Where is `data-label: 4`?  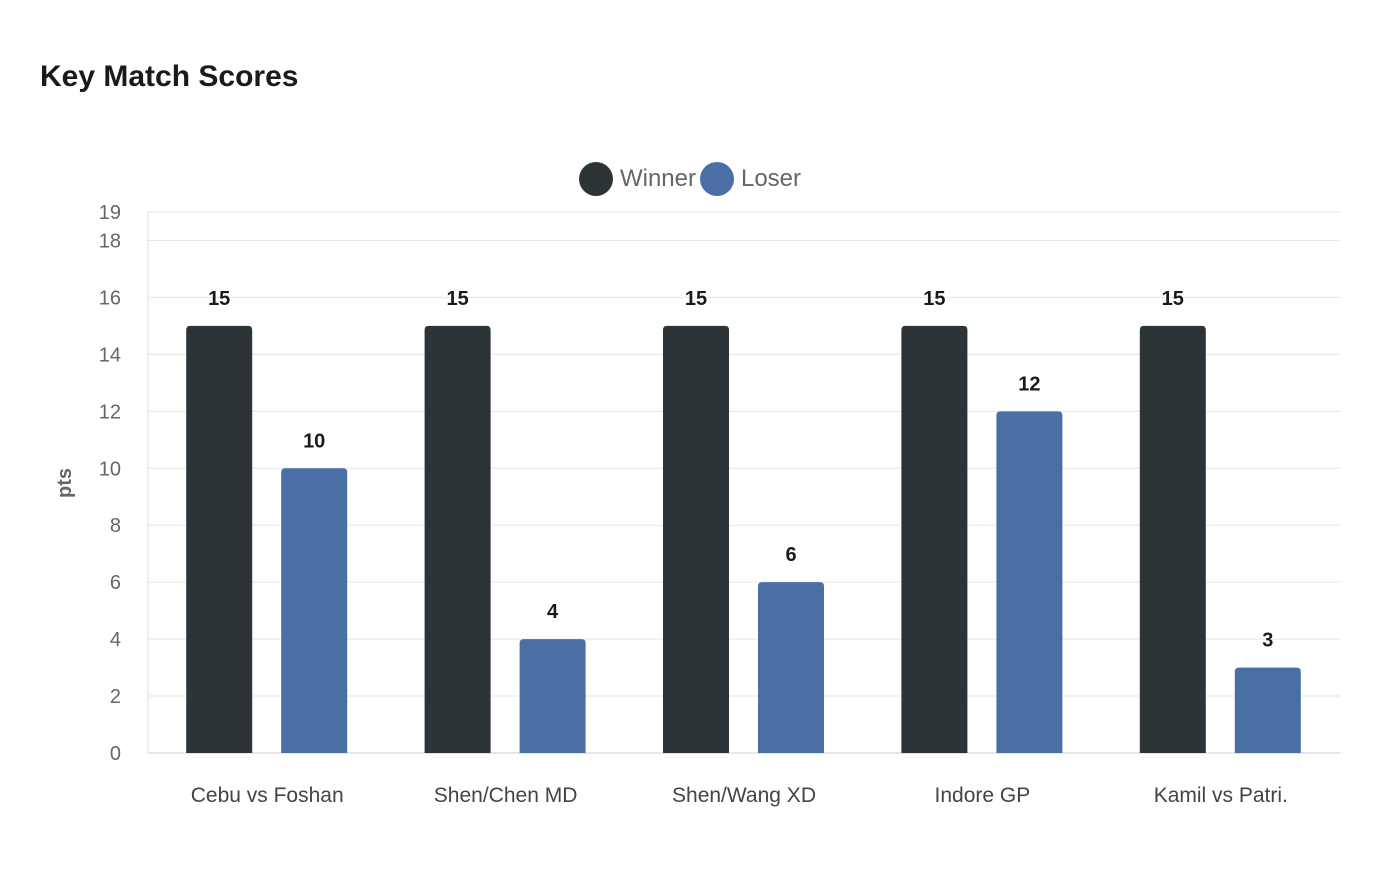
data-label: 4 is located at coordinates (553, 612).